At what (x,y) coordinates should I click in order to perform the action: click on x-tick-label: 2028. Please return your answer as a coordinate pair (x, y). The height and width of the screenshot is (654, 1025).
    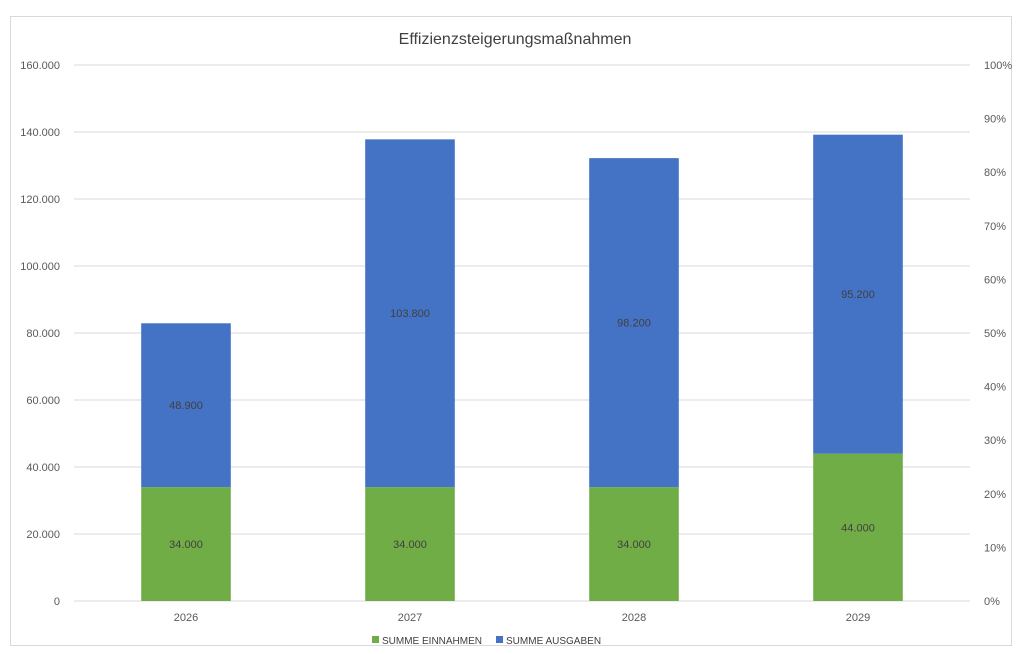
    Looking at the image, I should click on (634, 618).